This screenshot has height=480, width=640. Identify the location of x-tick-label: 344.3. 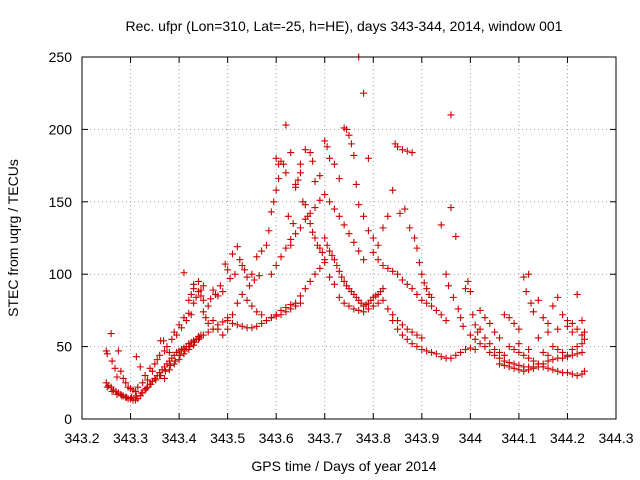
(615, 438).